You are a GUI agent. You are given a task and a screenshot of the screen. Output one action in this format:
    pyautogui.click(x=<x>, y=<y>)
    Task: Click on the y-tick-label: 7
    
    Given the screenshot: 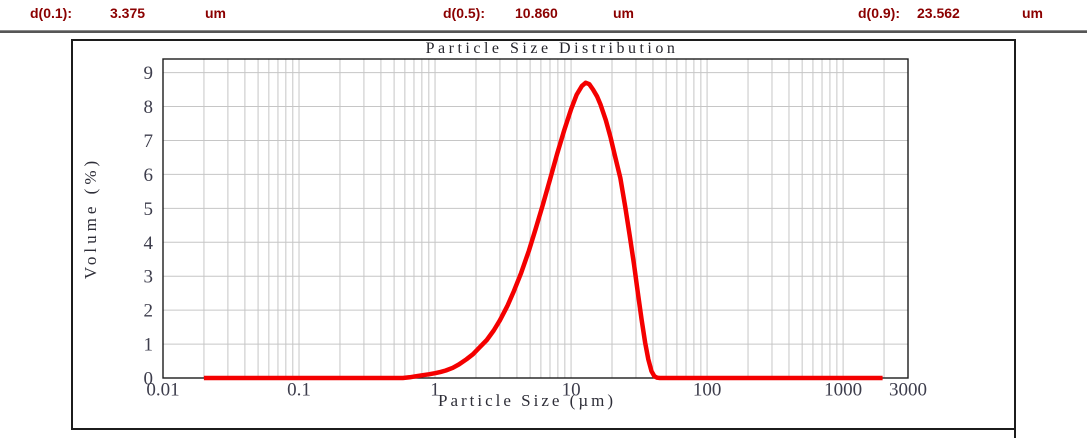 What is the action you would take?
    pyautogui.click(x=149, y=141)
    